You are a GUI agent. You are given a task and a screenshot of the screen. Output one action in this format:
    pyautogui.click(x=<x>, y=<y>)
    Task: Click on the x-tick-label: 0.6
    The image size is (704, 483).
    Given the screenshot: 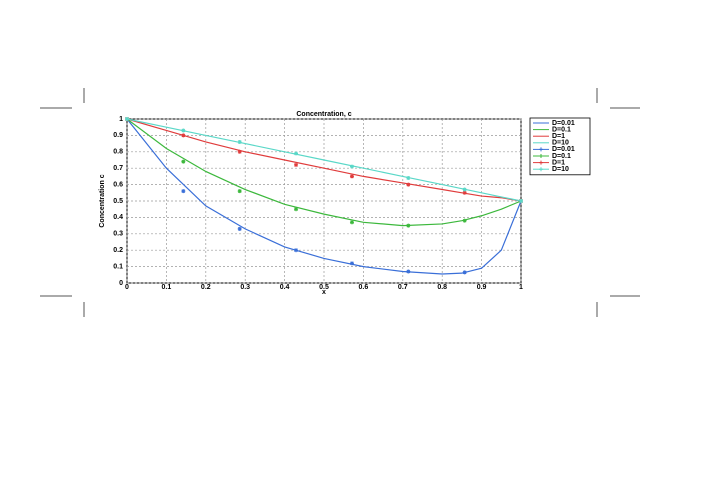 What is the action you would take?
    pyautogui.click(x=364, y=287)
    